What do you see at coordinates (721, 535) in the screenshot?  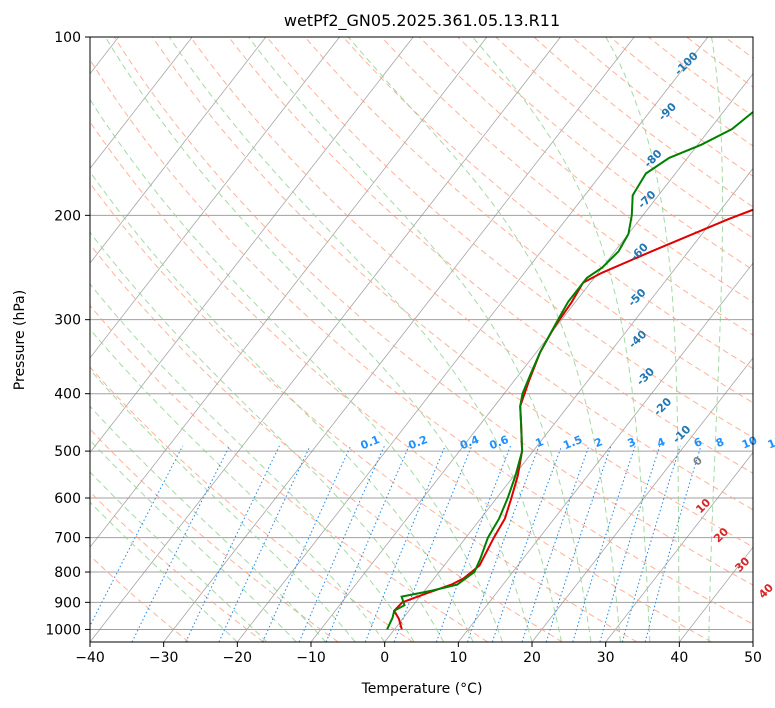 I see `moist-adiabat-label: 20` at bounding box center [721, 535].